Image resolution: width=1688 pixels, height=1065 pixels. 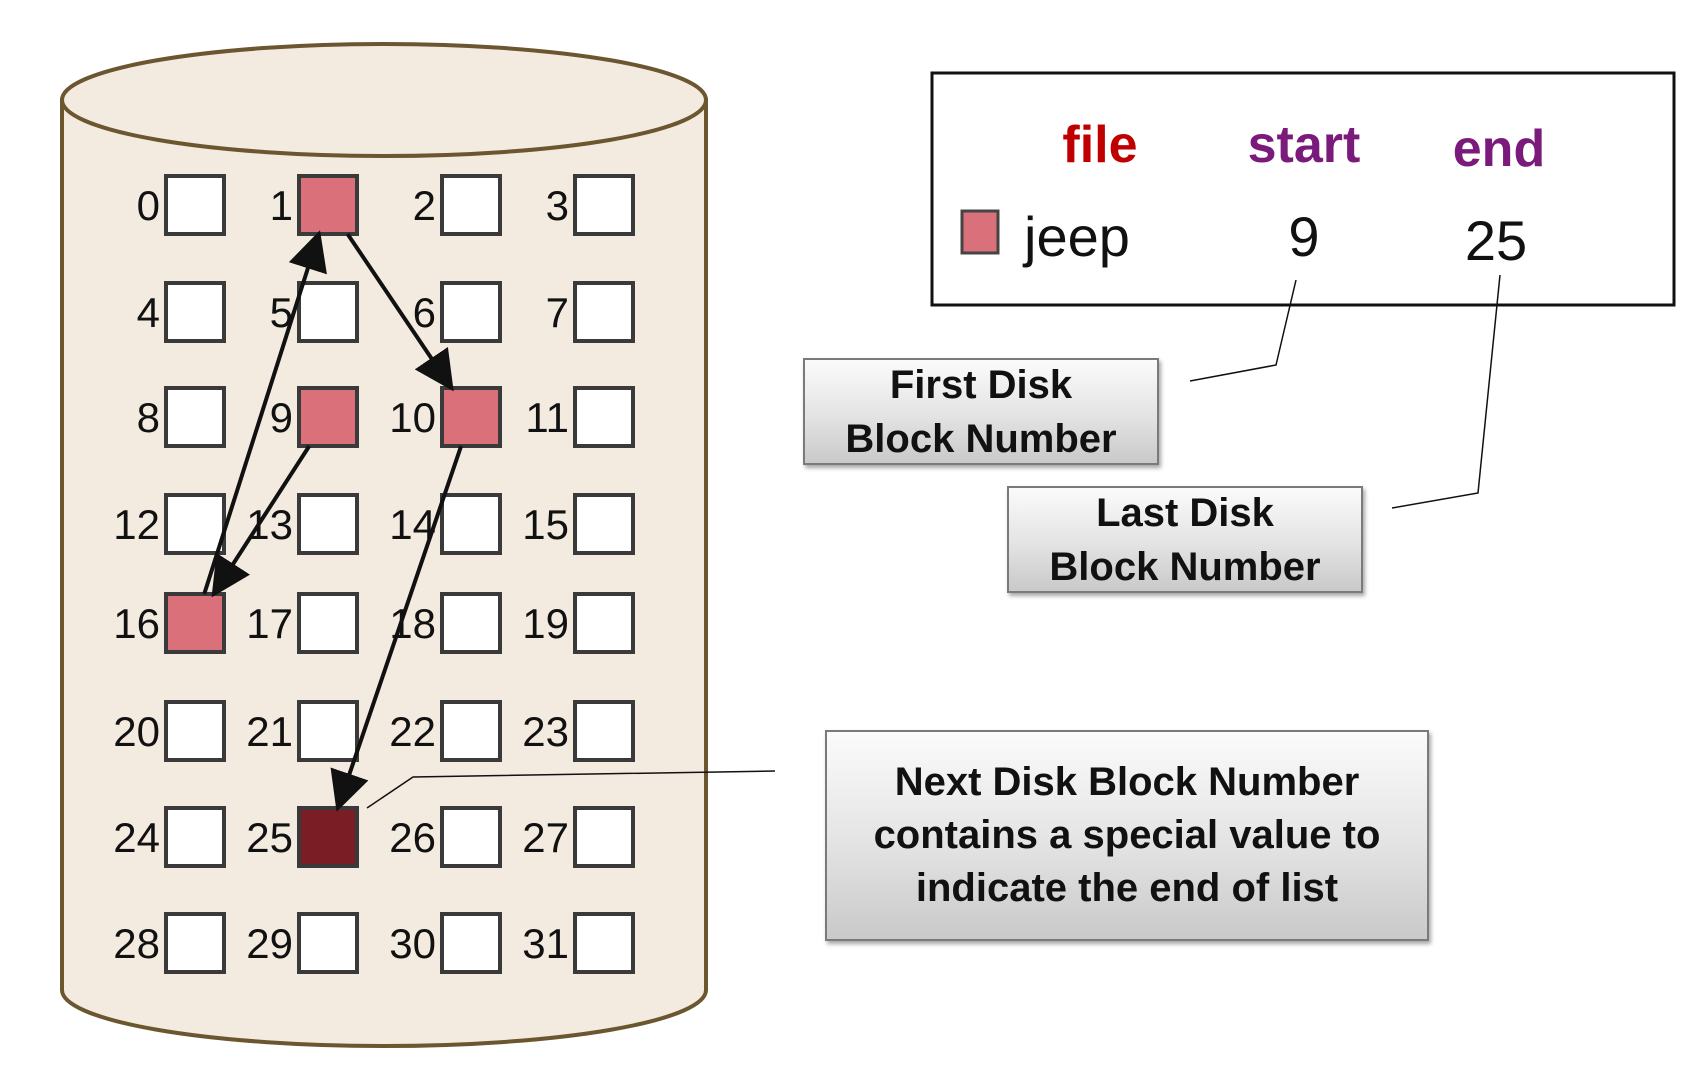 I want to click on block-label-16: 16, so click(x=136, y=623).